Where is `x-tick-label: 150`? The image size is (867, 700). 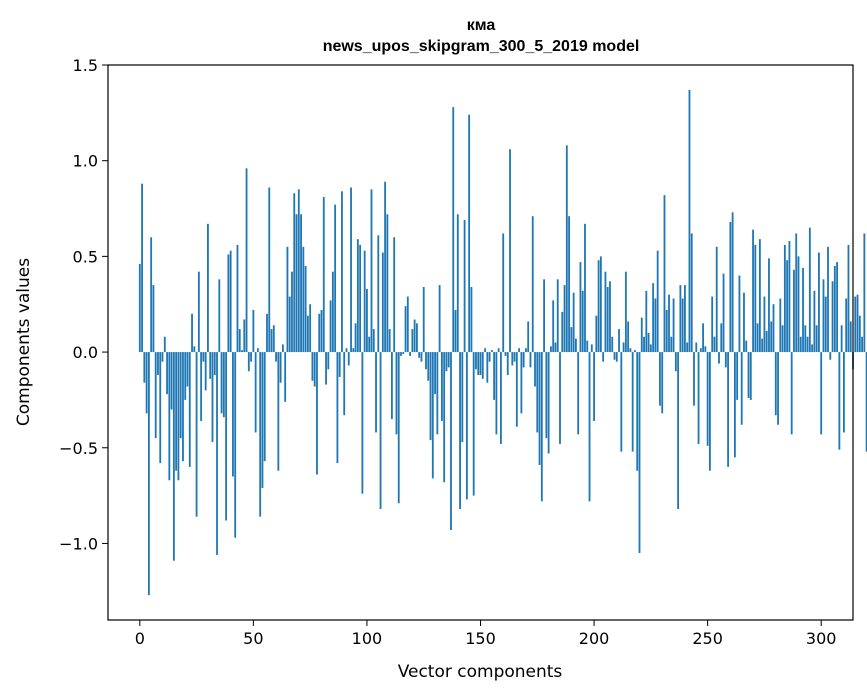
x-tick-label: 150 is located at coordinates (480, 638).